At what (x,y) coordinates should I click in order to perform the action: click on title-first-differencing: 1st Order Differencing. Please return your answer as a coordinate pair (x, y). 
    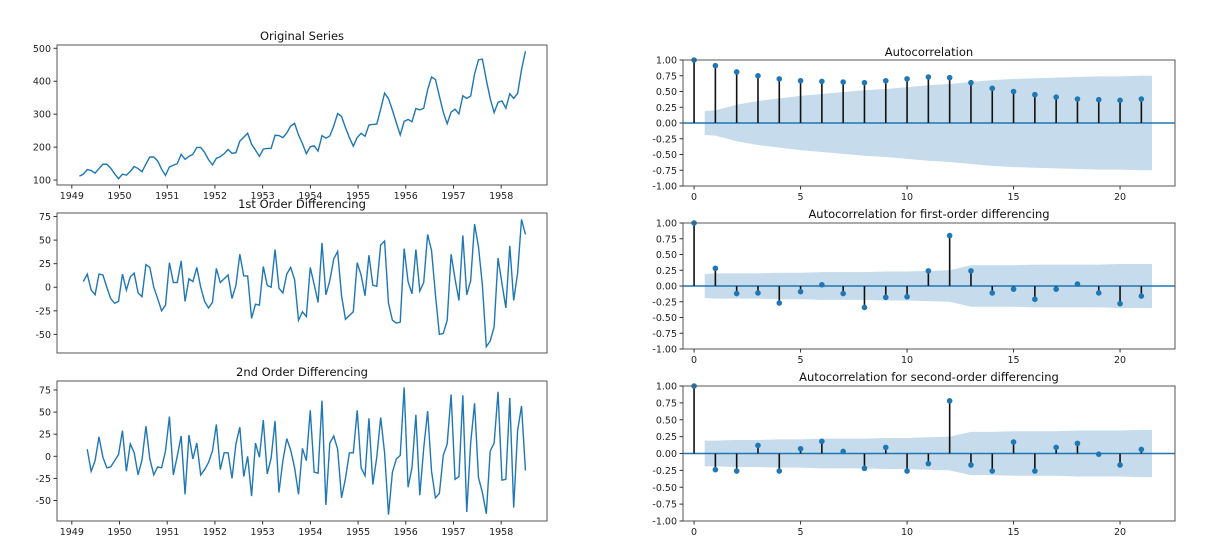
    Looking at the image, I should click on (302, 204).